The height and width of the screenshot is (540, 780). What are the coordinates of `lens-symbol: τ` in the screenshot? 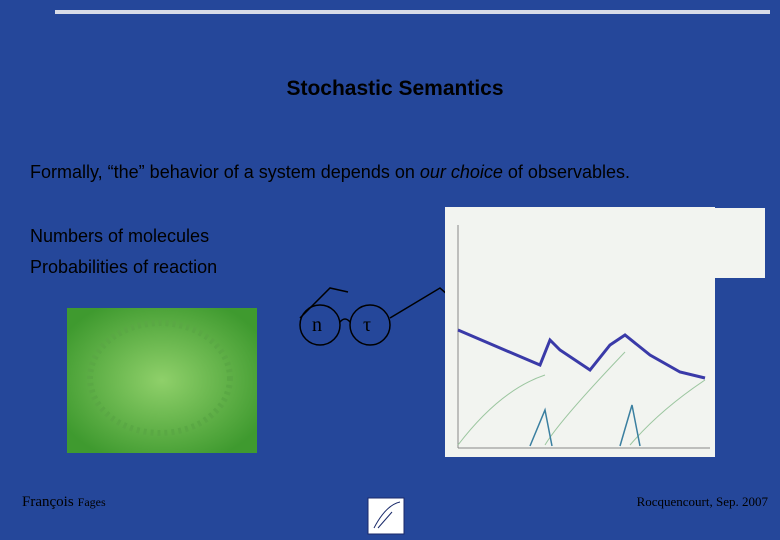 It's located at (367, 325).